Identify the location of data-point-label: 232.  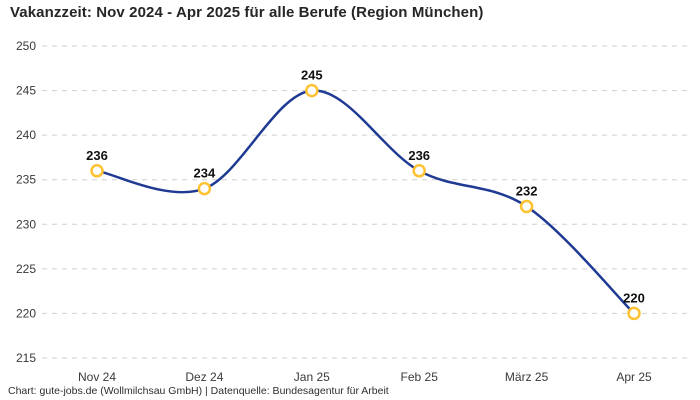
(527, 190).